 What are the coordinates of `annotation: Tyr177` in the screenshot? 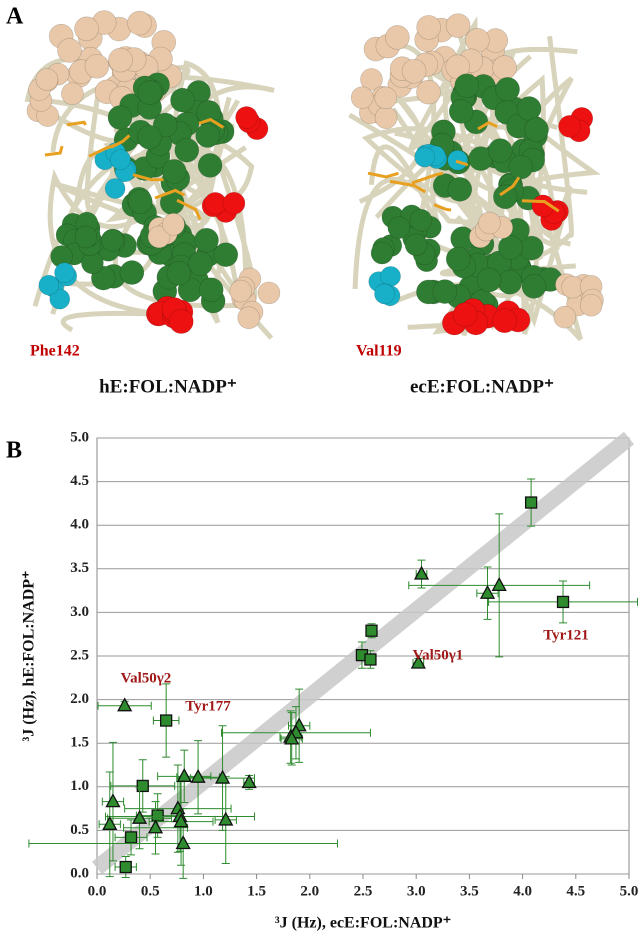 It's located at (208, 706).